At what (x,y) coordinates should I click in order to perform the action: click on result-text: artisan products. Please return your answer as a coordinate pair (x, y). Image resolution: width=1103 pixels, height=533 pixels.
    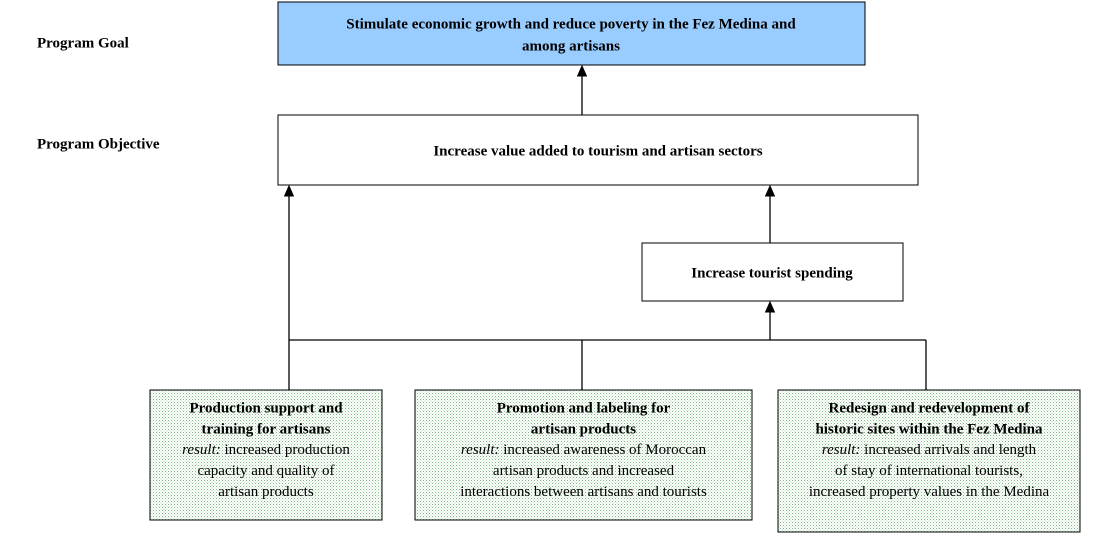
    Looking at the image, I should click on (266, 492).